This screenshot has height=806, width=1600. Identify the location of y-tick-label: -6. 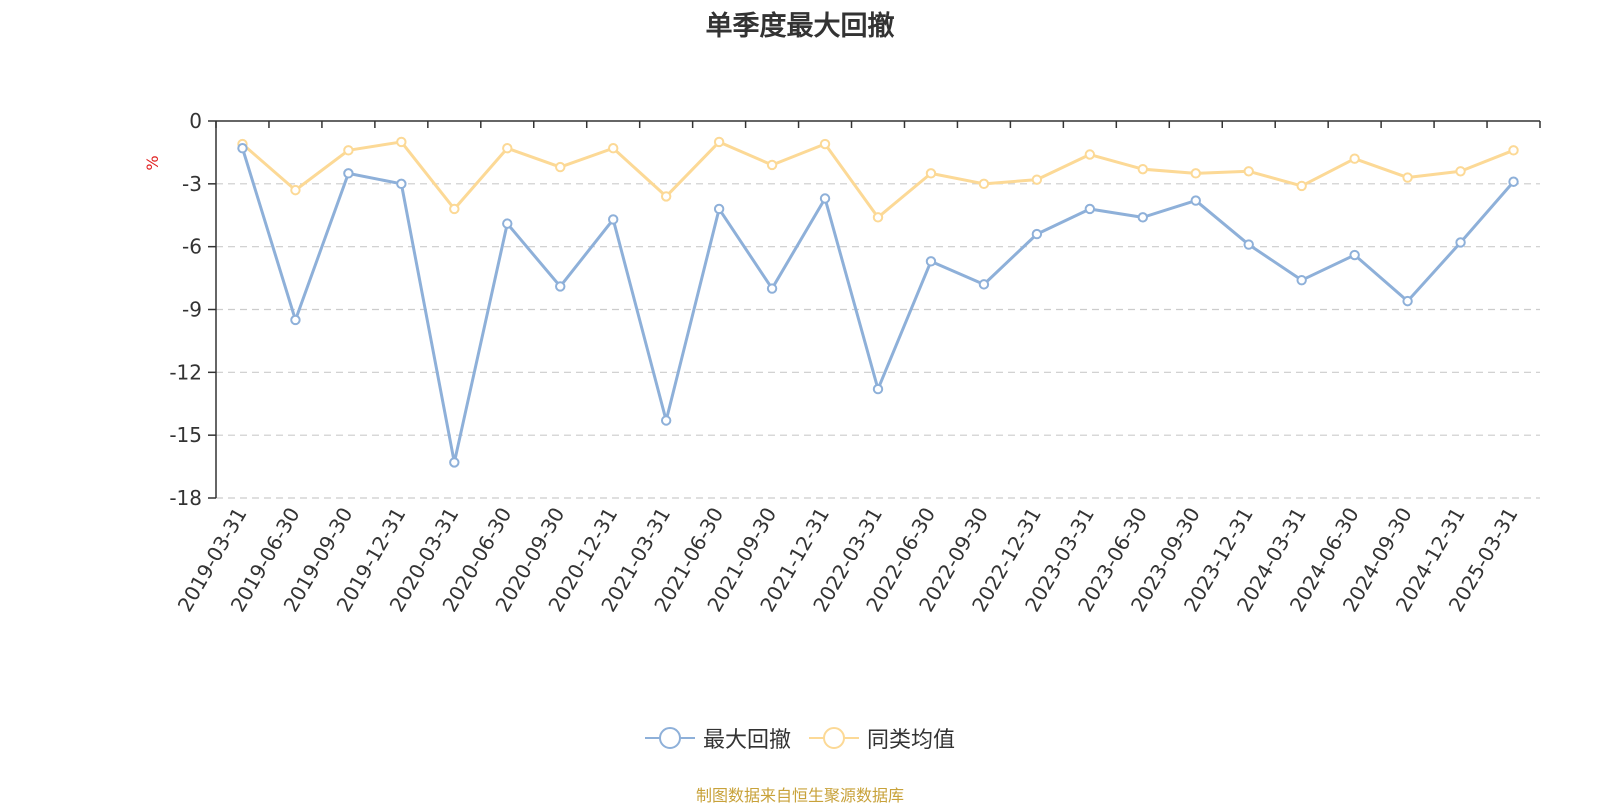
(192, 247).